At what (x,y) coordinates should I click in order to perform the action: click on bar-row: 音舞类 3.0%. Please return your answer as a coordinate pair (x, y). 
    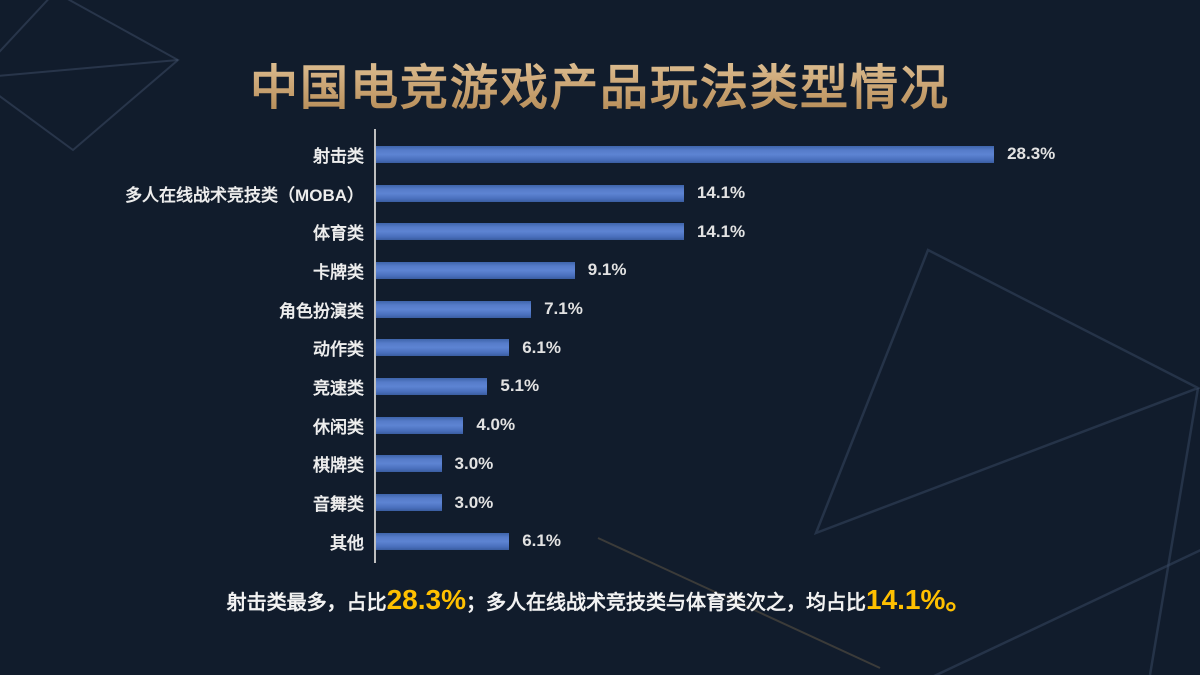
    Looking at the image, I should click on (600, 502).